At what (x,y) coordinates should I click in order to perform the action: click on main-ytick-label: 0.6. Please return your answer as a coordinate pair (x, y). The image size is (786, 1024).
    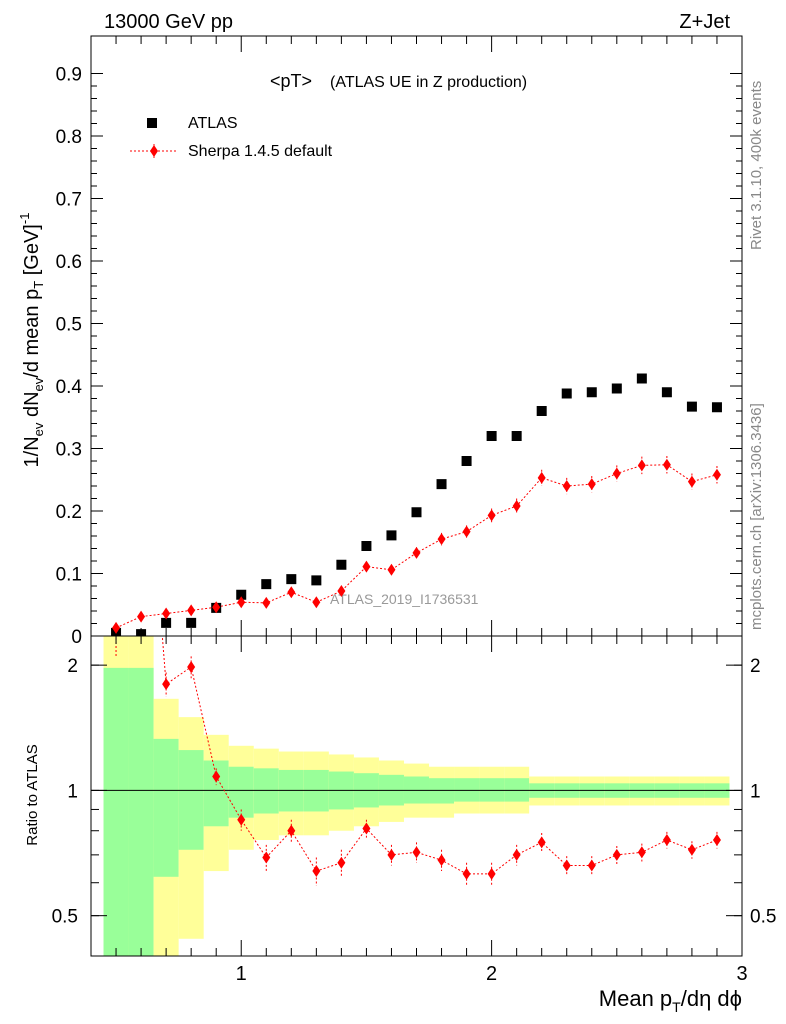
    Looking at the image, I should click on (69, 262).